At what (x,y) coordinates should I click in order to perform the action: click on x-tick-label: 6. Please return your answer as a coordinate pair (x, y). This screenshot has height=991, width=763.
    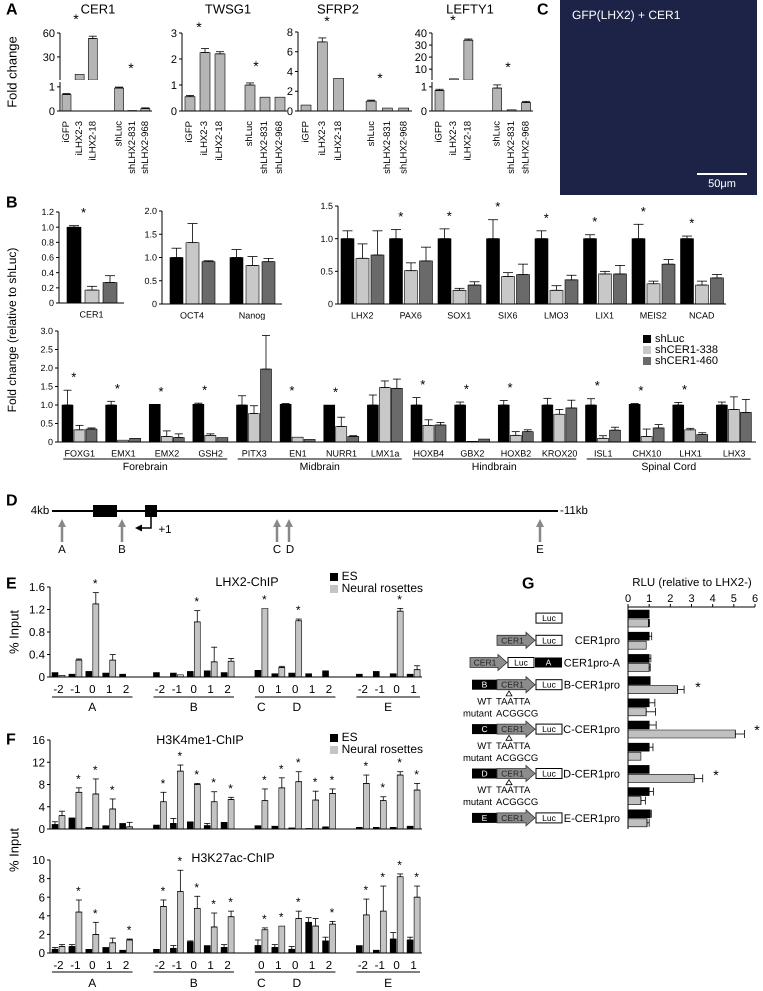
    Looking at the image, I should click on (755, 599).